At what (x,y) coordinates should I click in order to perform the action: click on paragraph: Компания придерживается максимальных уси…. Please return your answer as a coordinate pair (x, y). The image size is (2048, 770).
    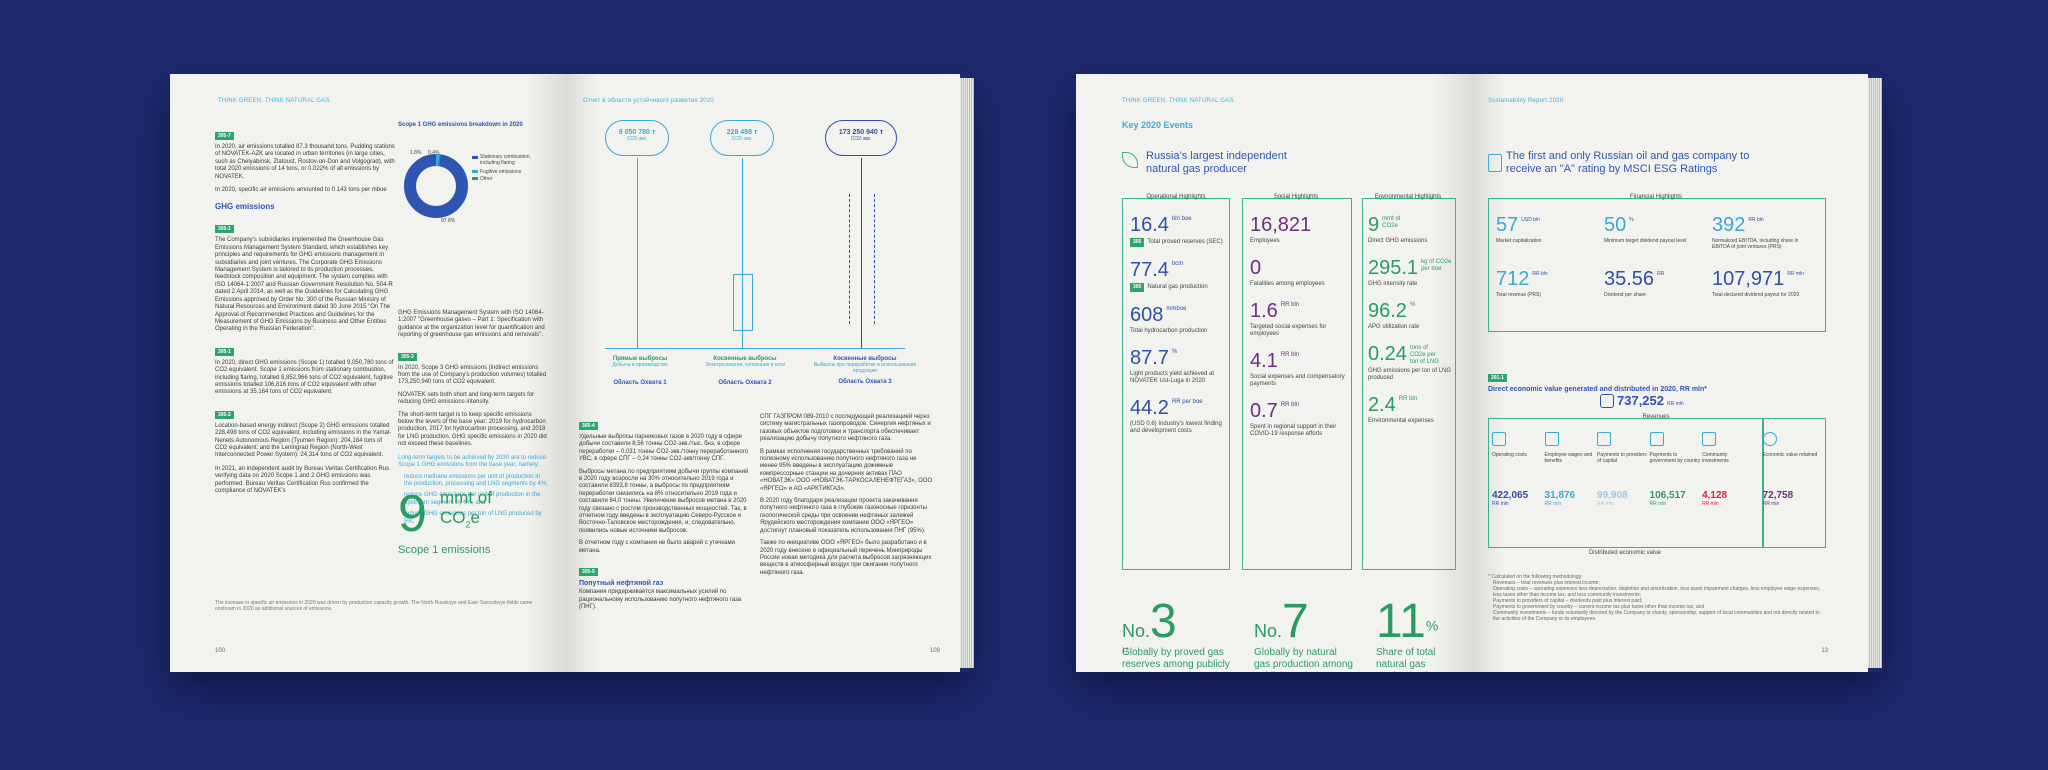
    Looking at the image, I should click on (660, 599).